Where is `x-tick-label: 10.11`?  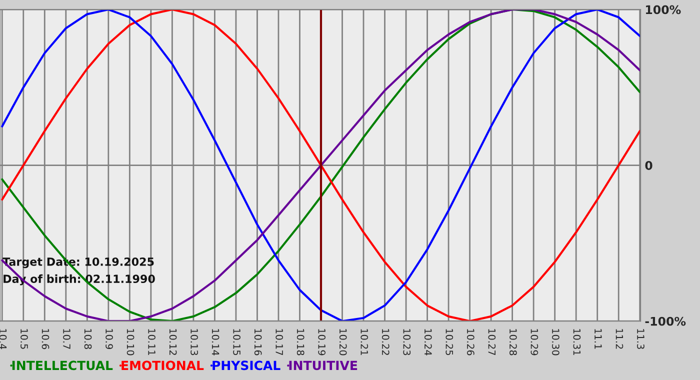
x-tick-label: 10.11 is located at coordinates (152, 342).